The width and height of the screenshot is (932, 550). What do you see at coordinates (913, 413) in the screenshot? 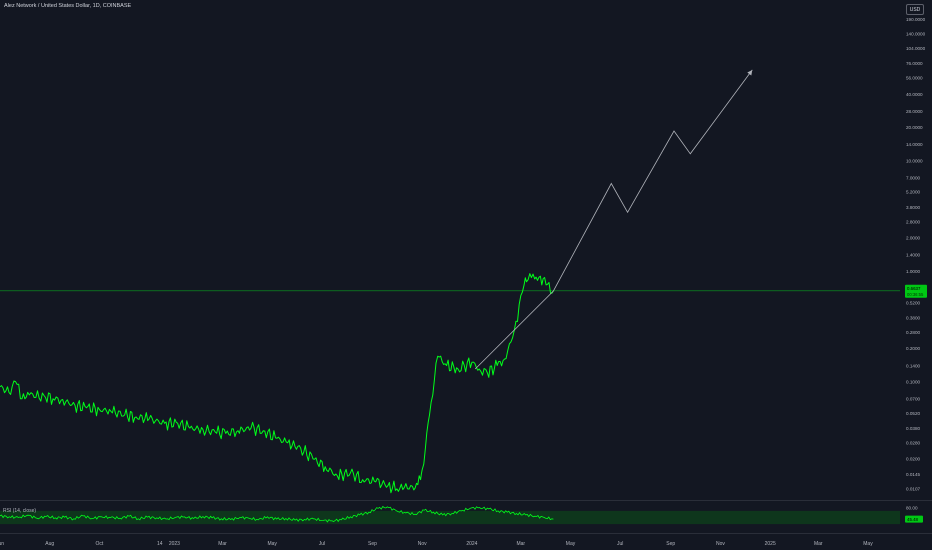
I see `price-tick-label: 0.0520` at bounding box center [913, 413].